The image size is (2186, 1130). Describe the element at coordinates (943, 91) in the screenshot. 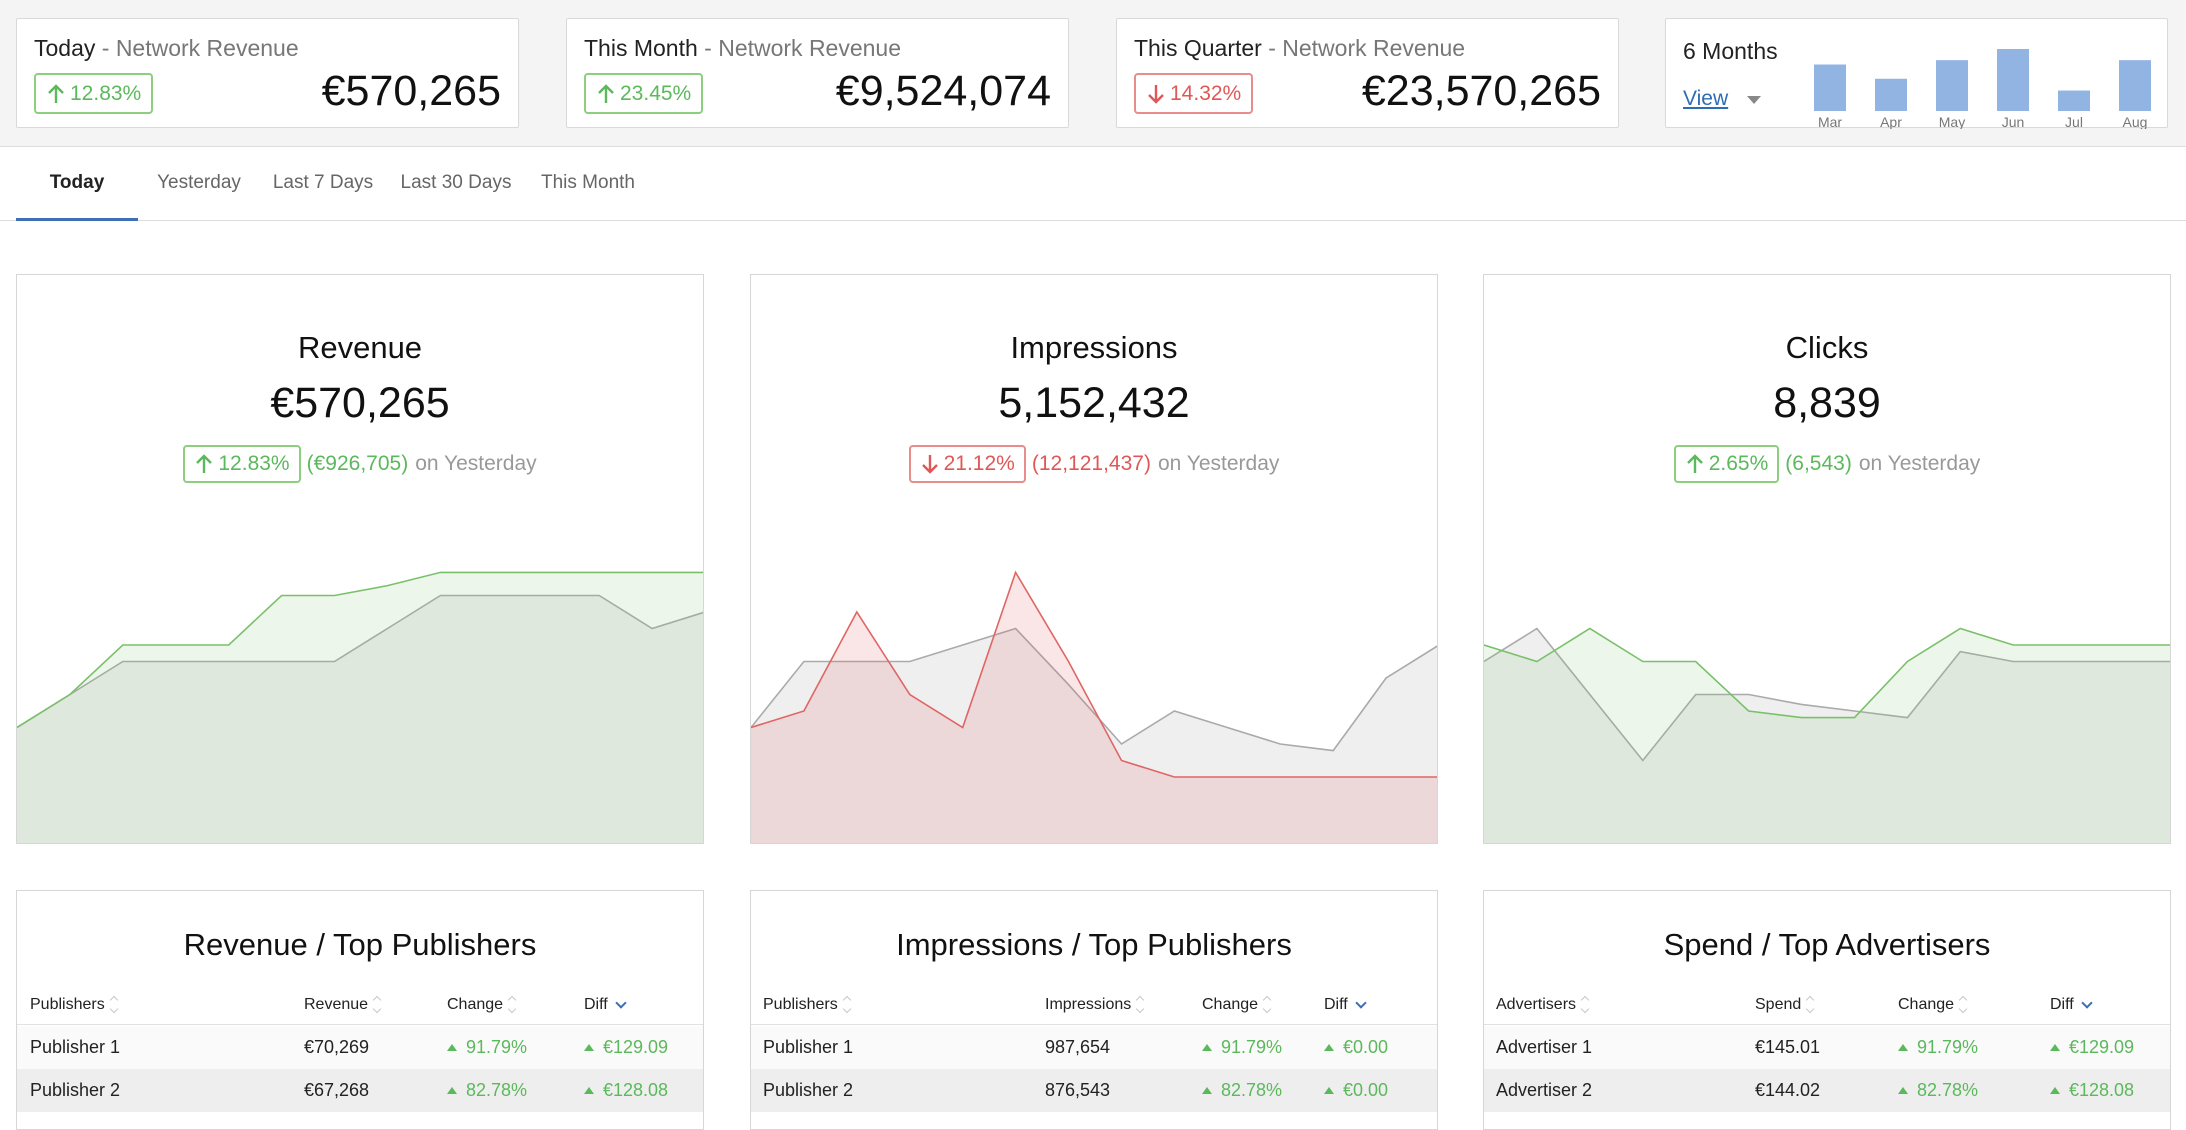

I see `kpi-value: €9,524,074` at that location.